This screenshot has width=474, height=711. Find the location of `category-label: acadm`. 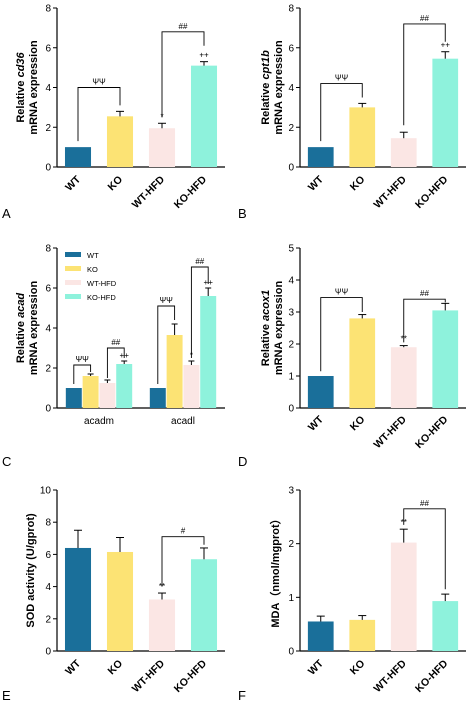

category-label: acadm is located at coordinates (99, 421).